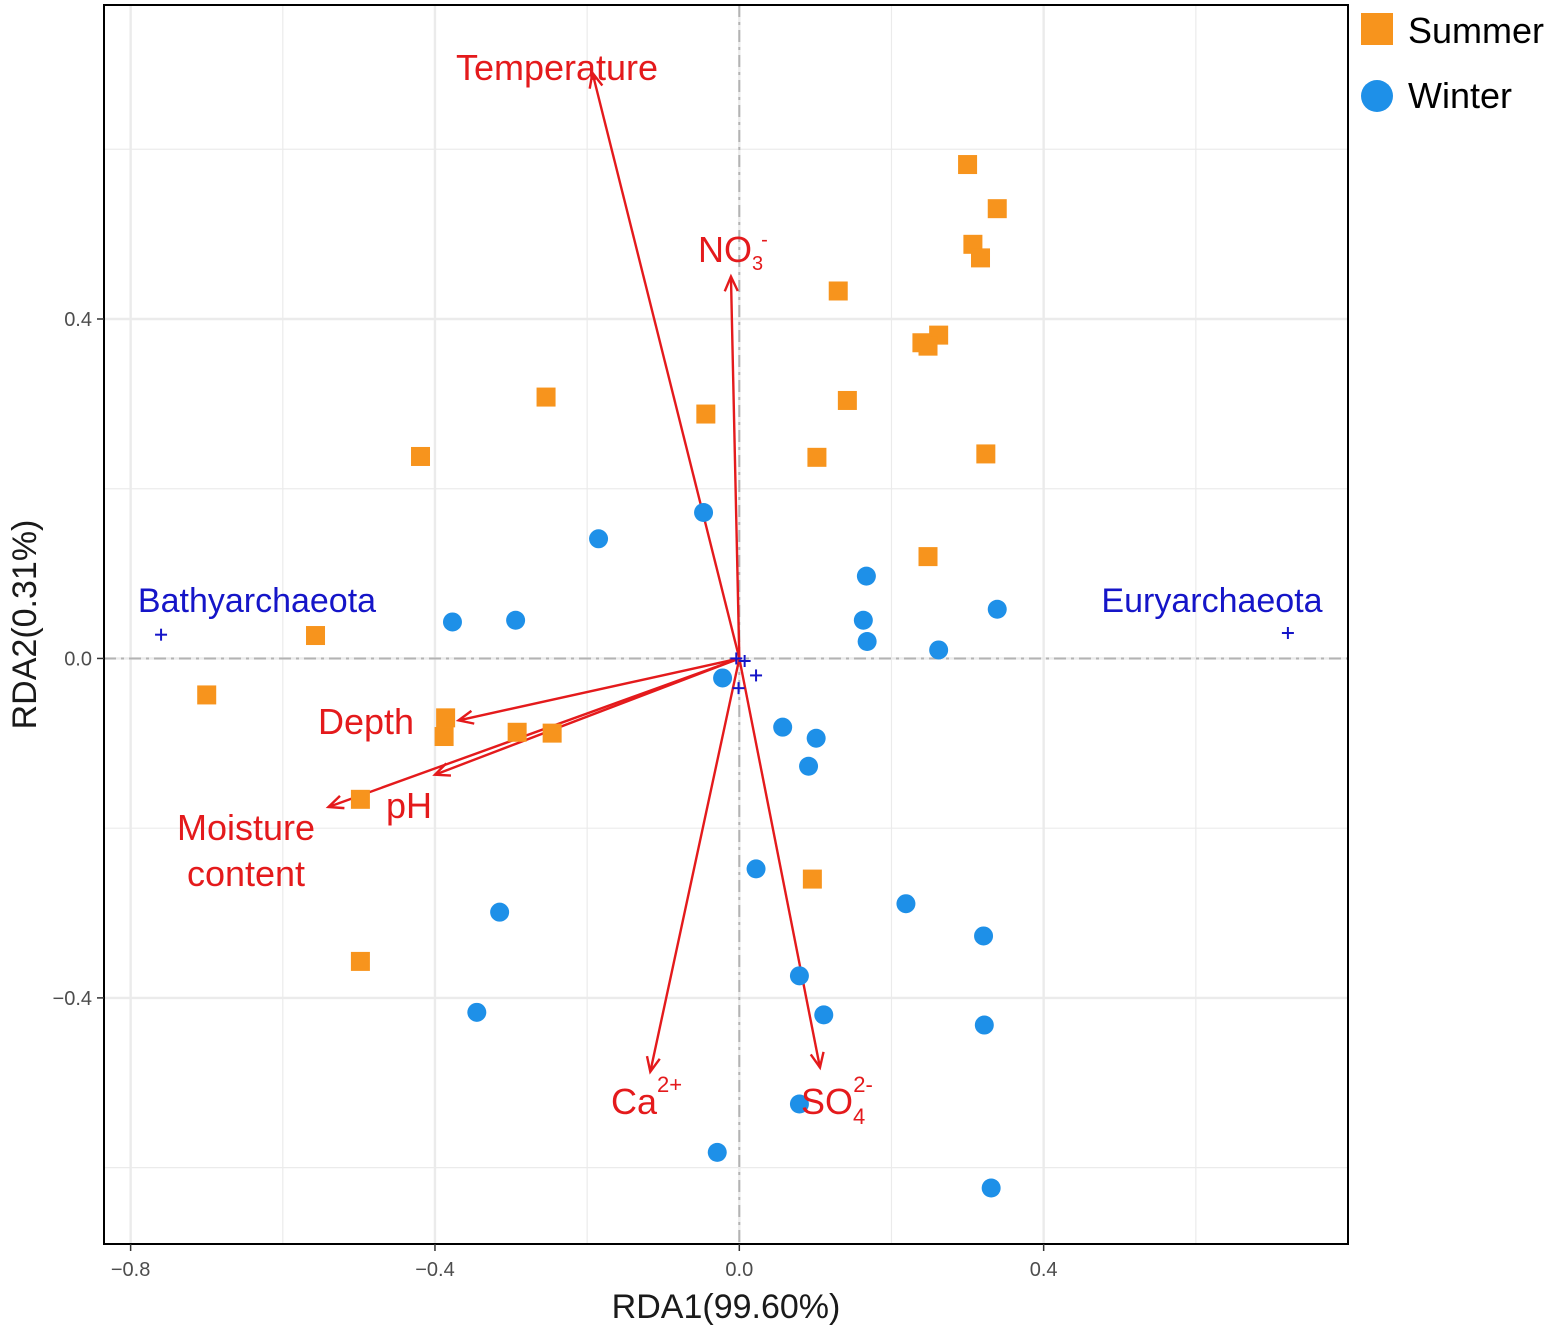 The width and height of the screenshot is (1559, 1332). Describe the element at coordinates (669, 1084) in the screenshot. I see `ca-label-superscript: 2+` at that location.